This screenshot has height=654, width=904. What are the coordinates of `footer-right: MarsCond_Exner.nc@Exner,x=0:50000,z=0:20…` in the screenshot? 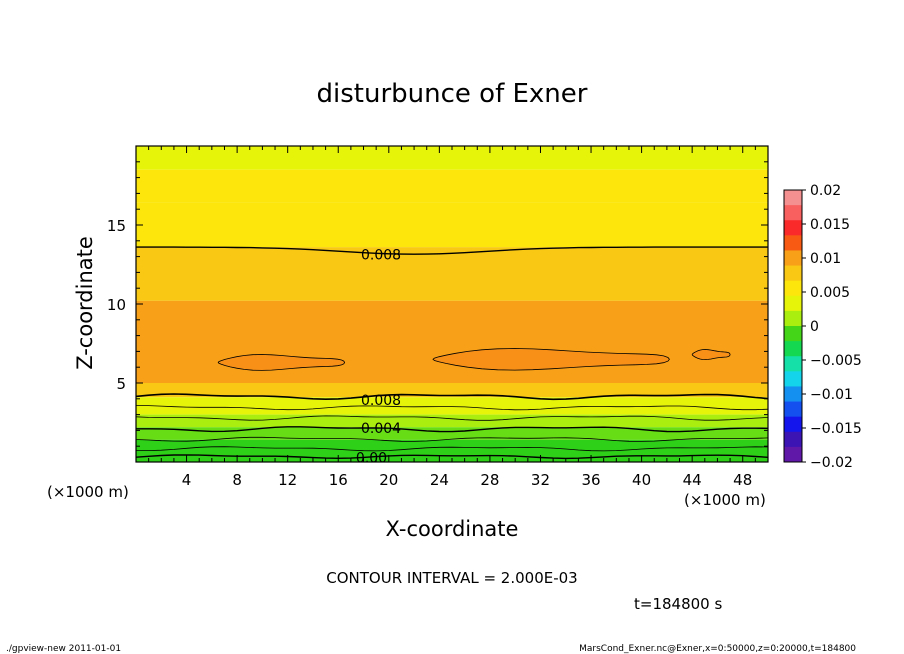 It's located at (717, 649).